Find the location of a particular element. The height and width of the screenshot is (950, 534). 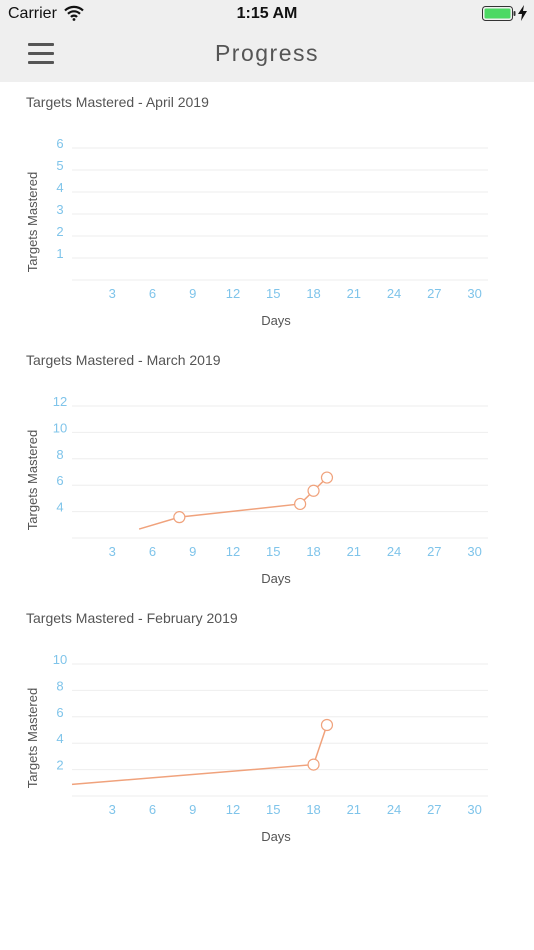

status-bar: Carrier 1:15 AM is located at coordinates (267, 14).